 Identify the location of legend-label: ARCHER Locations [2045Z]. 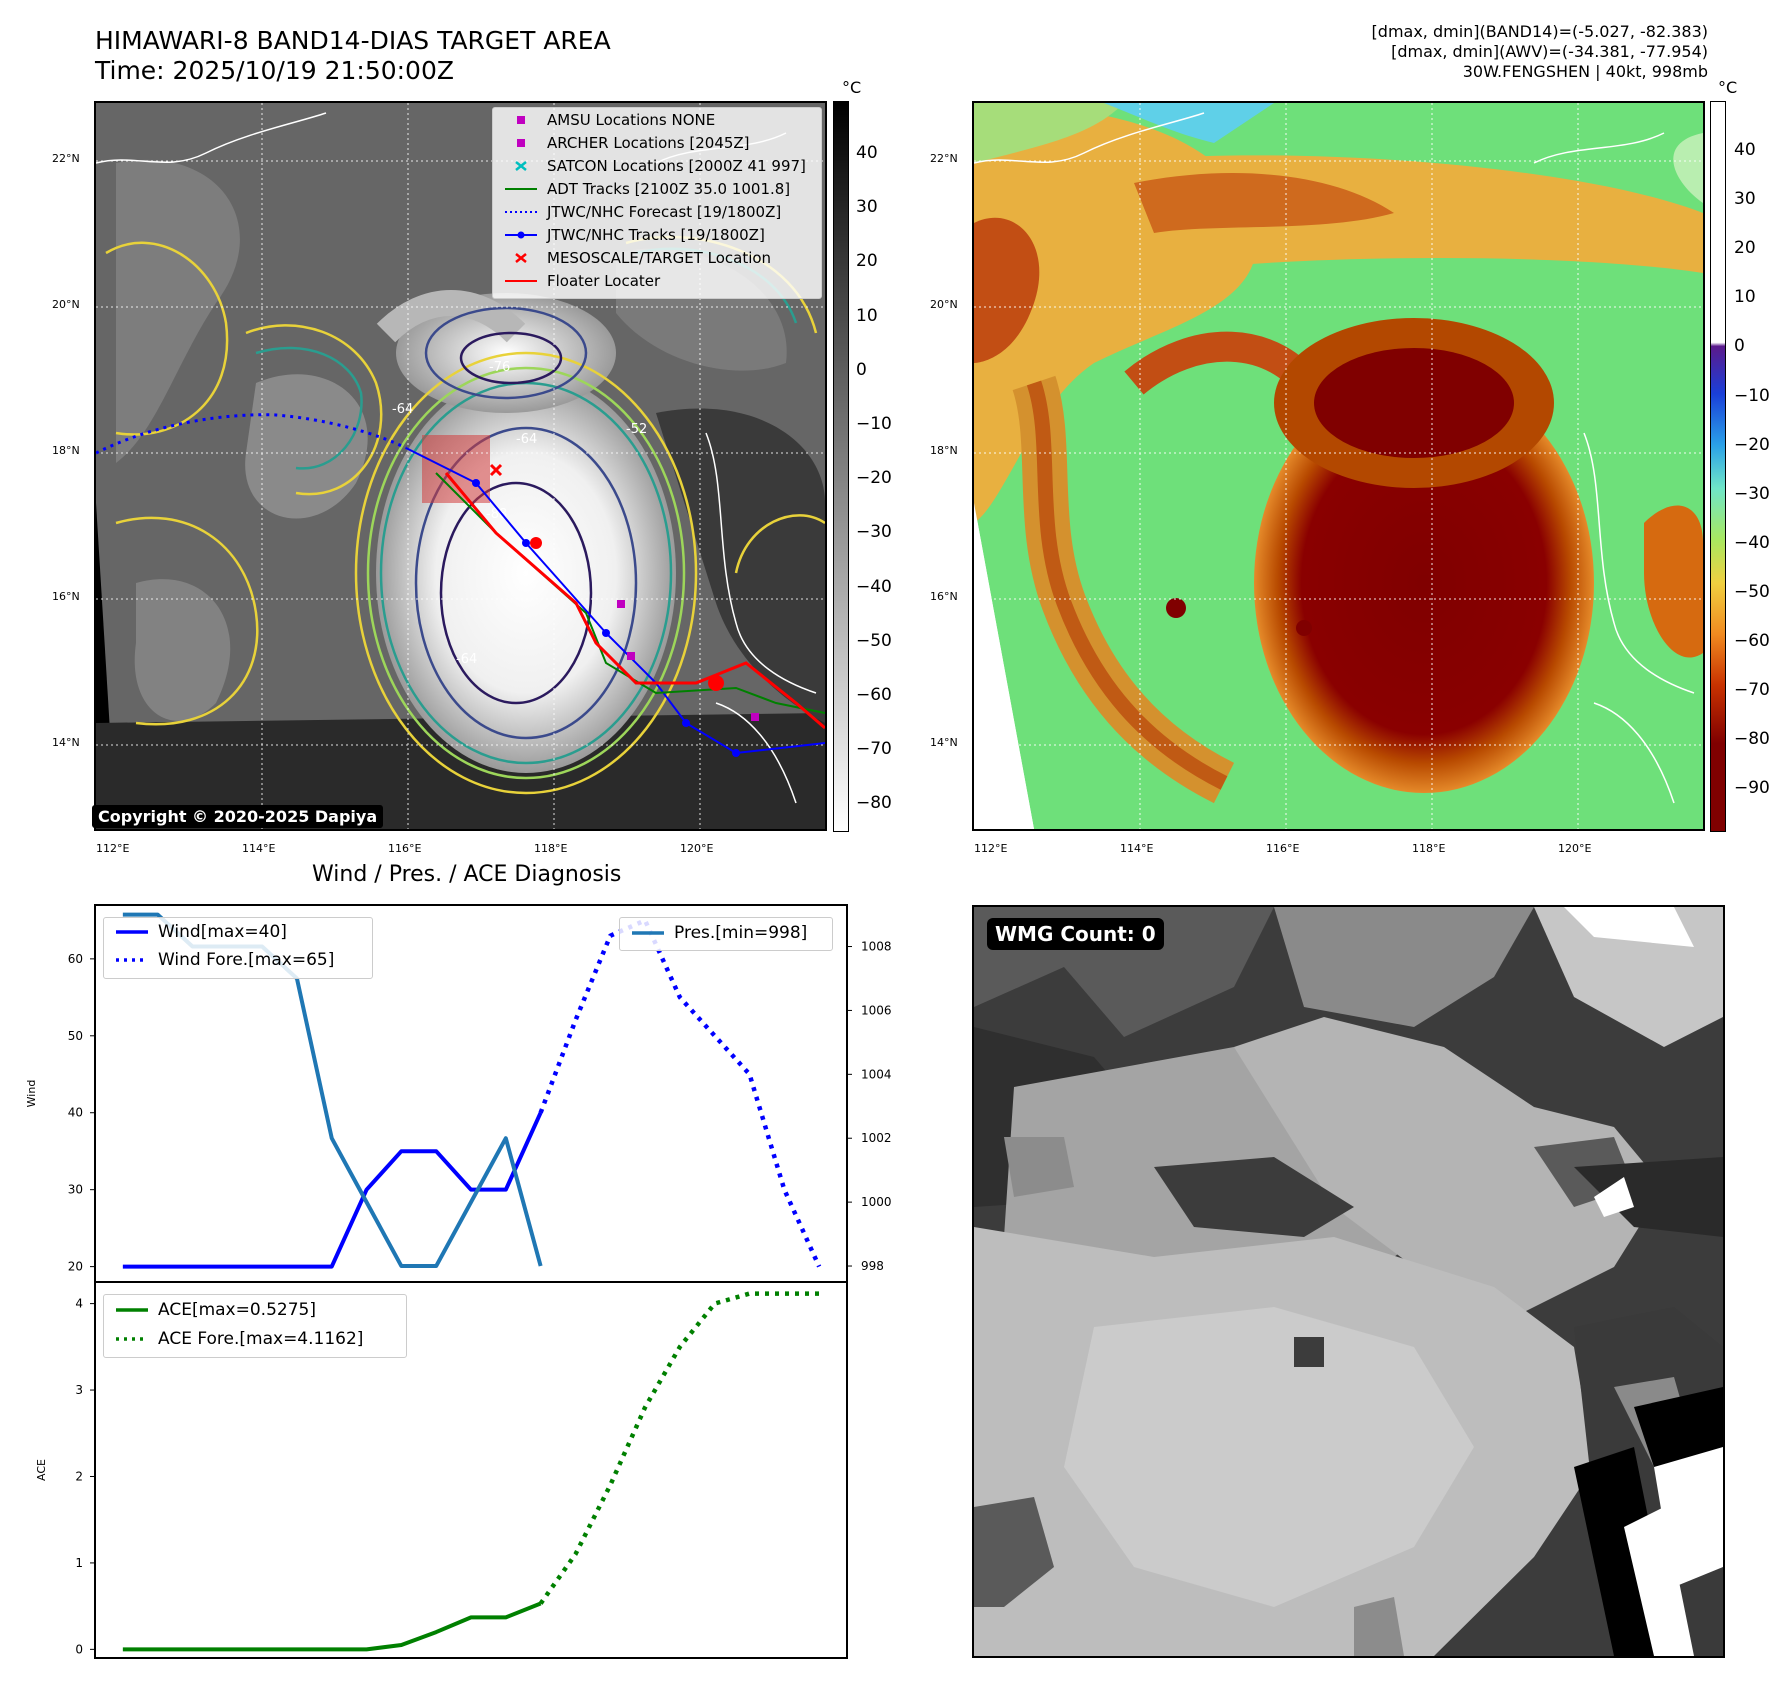
(648, 142).